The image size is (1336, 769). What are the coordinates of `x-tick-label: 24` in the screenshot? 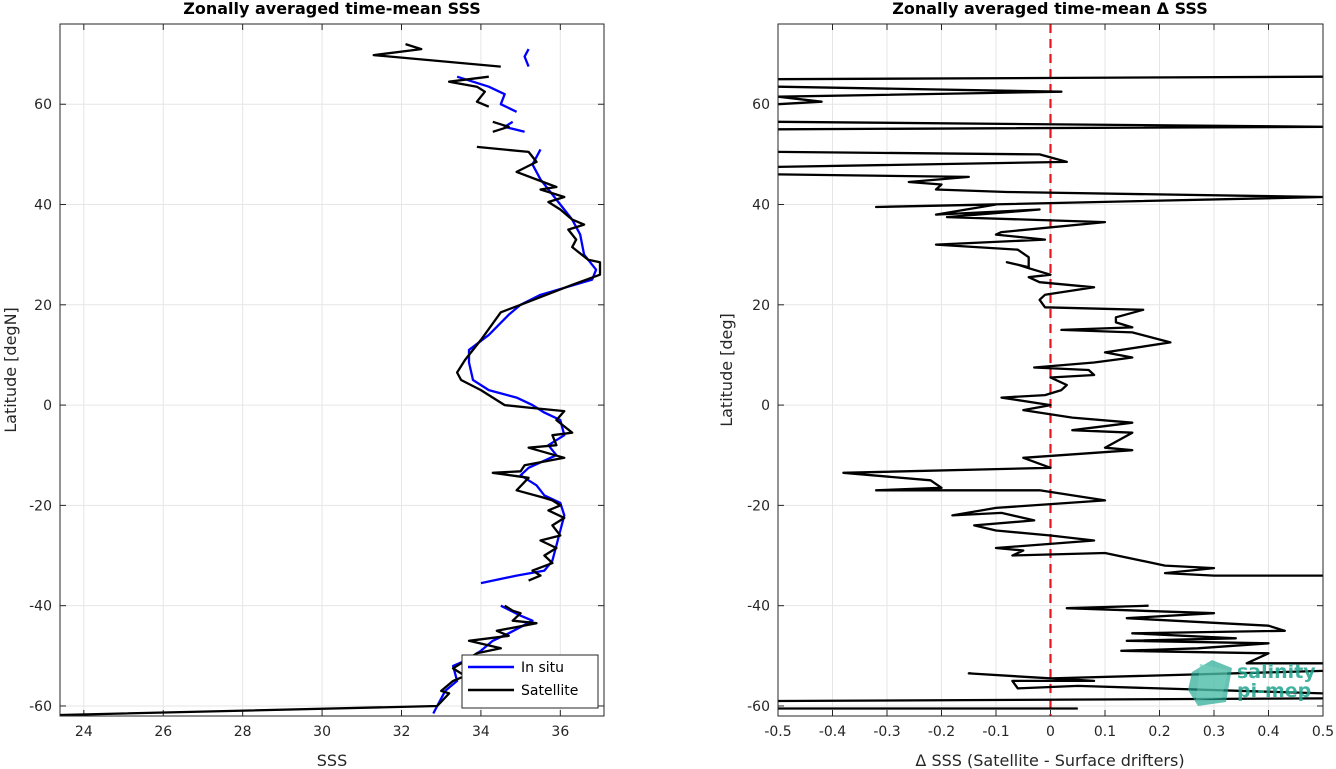 It's located at (84, 732).